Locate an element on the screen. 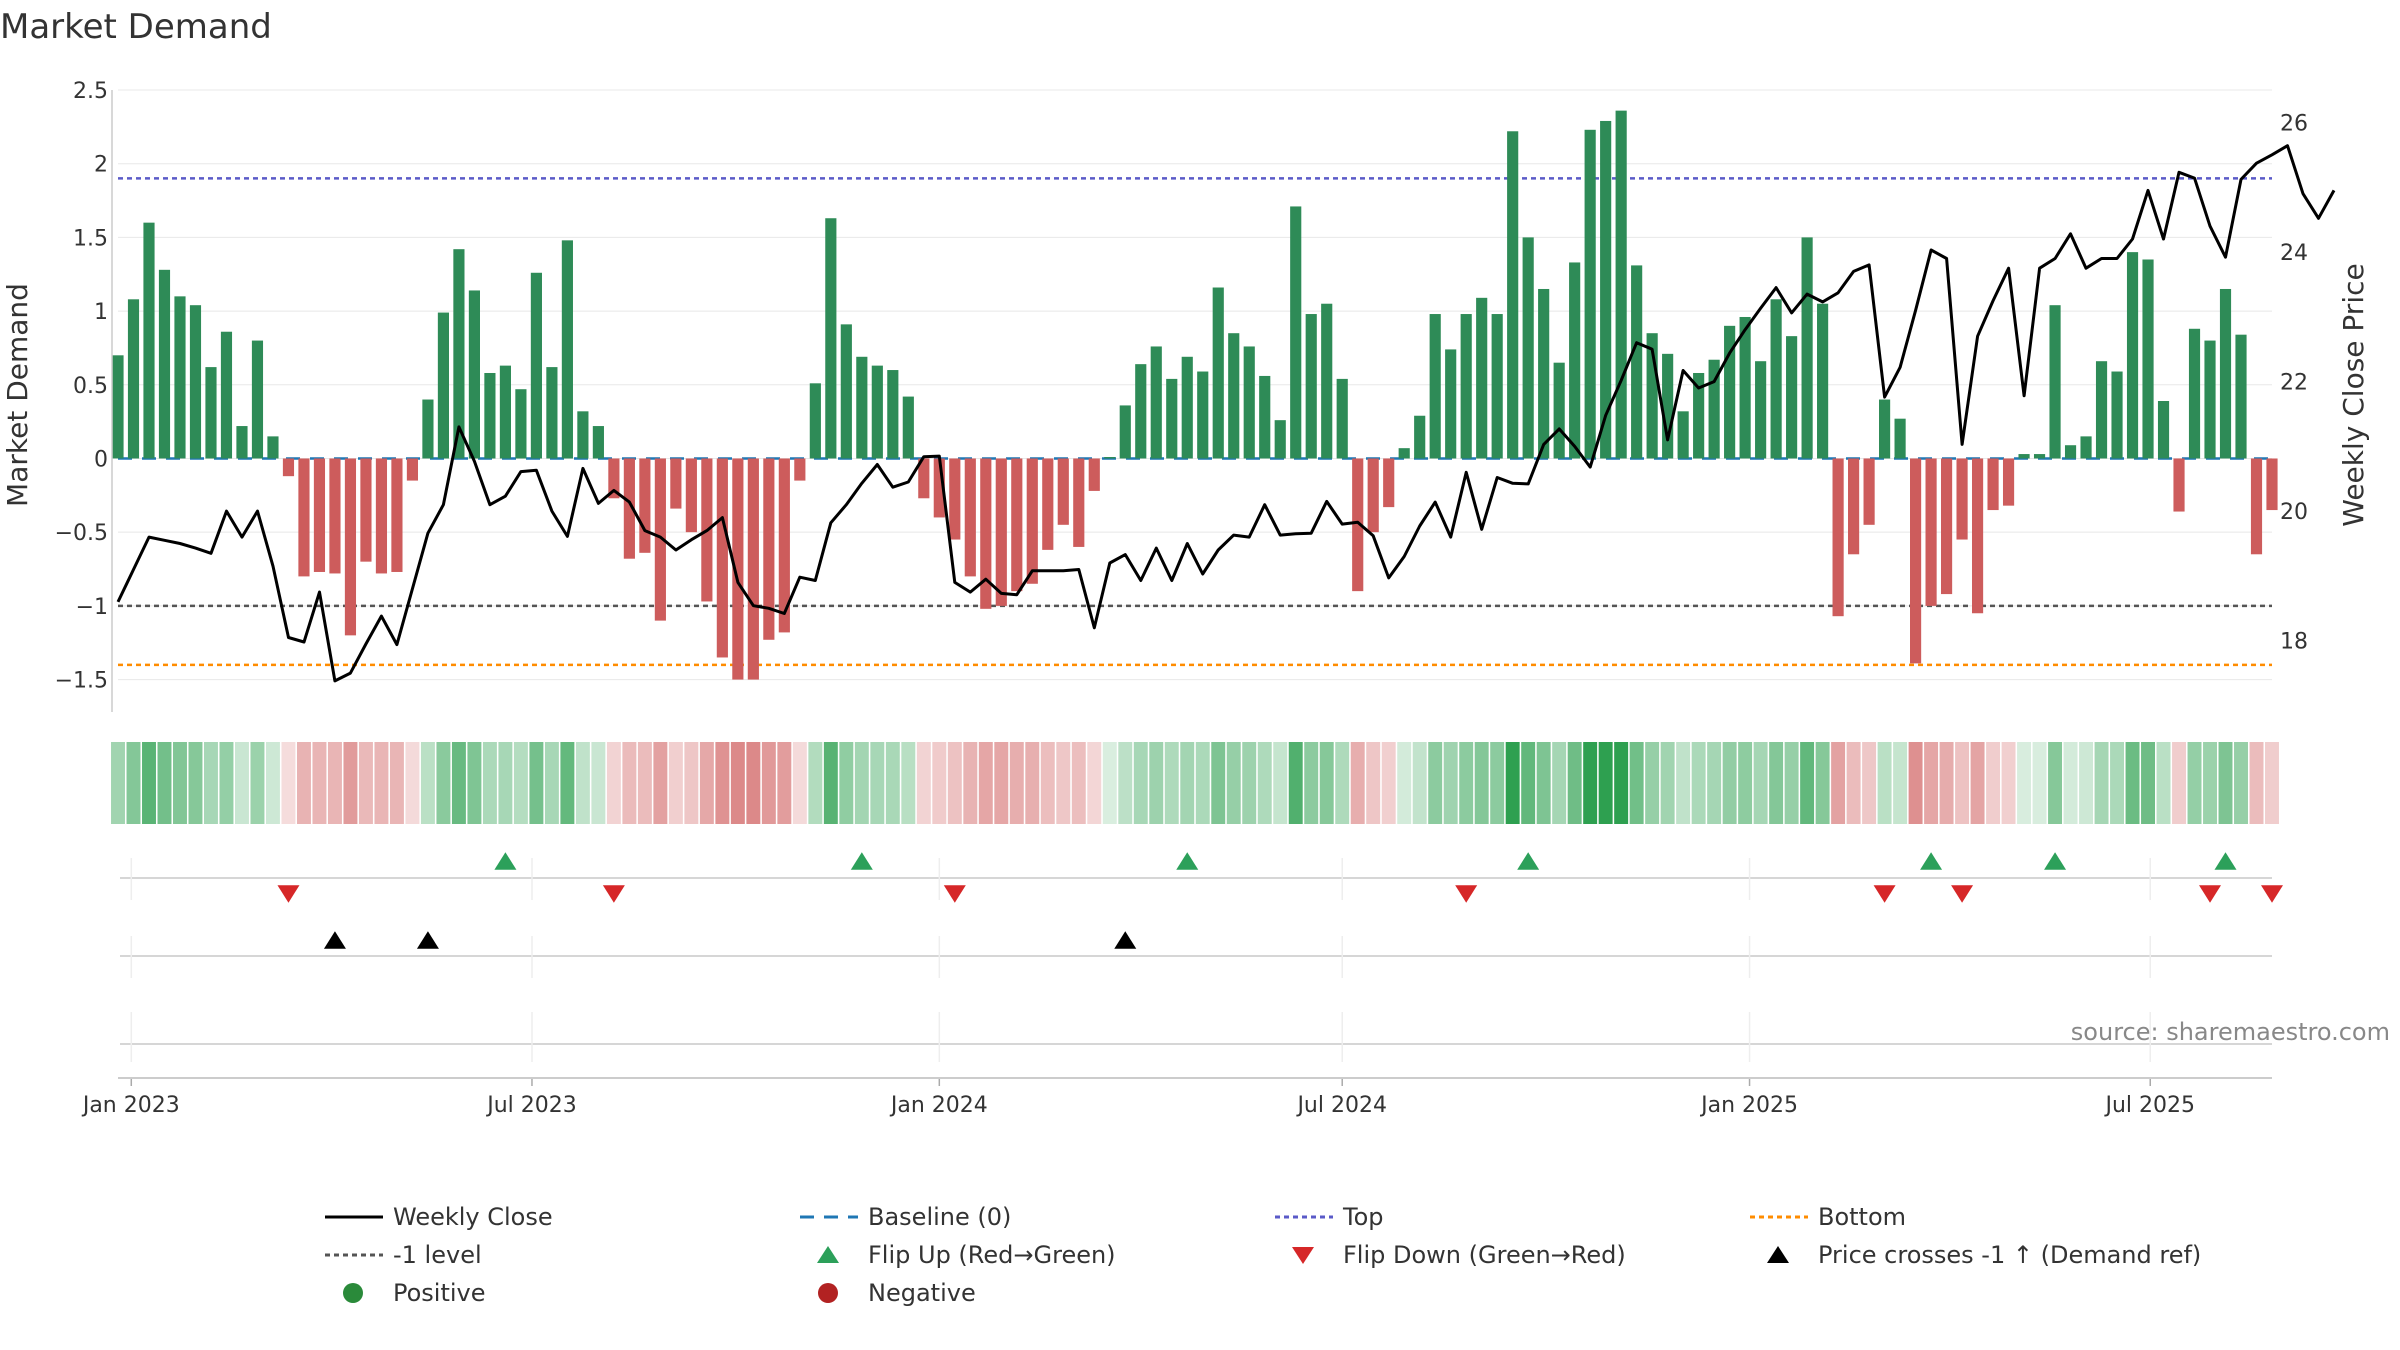  left-tick-label: −1 is located at coordinates (92, 607).